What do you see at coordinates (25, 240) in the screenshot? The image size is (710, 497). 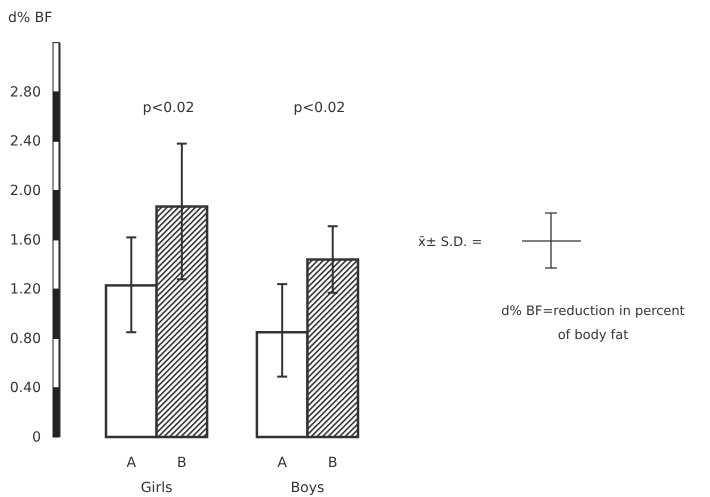 I see `y-tick-label: 1.60` at bounding box center [25, 240].